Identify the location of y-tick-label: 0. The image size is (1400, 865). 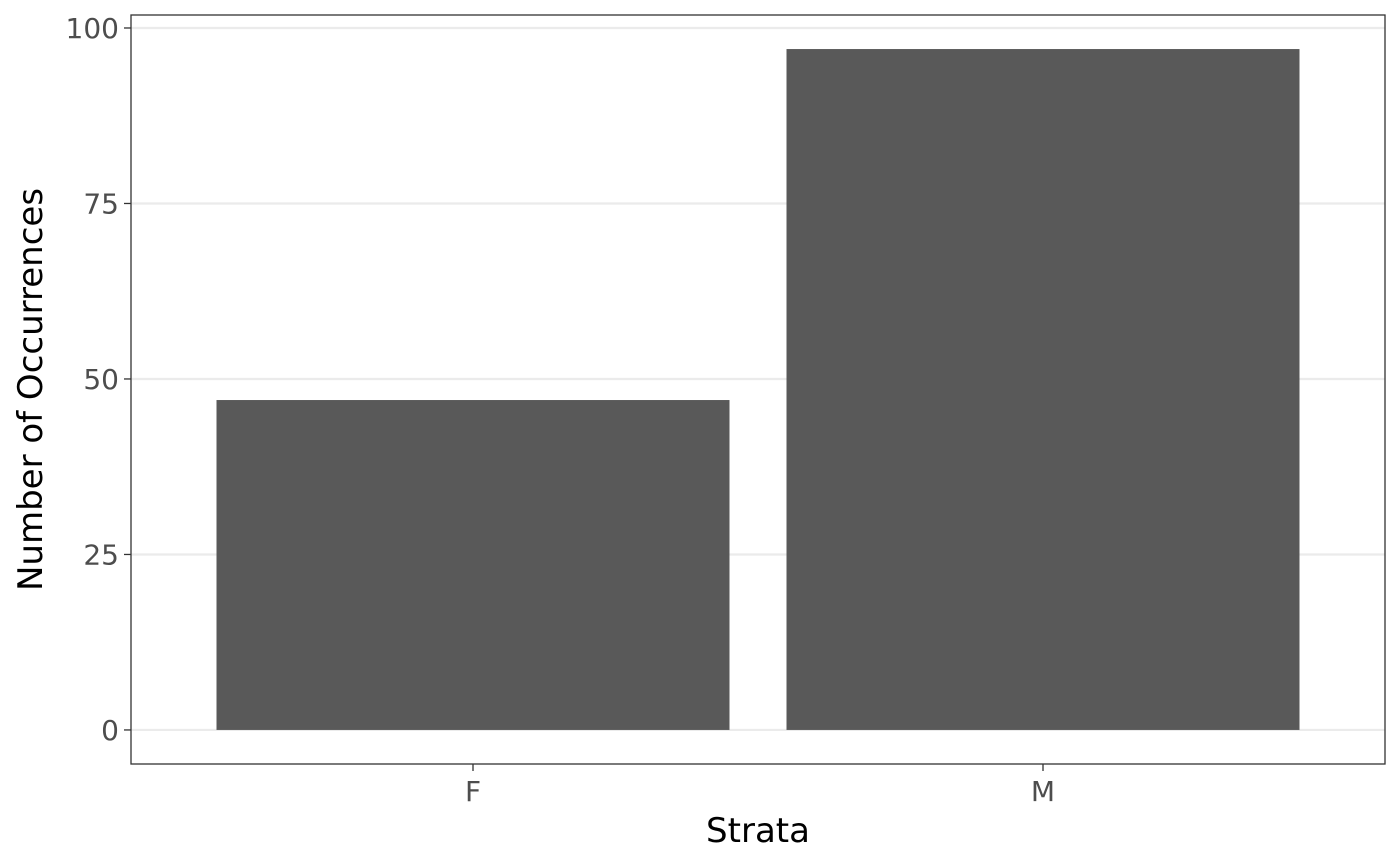
(110, 730).